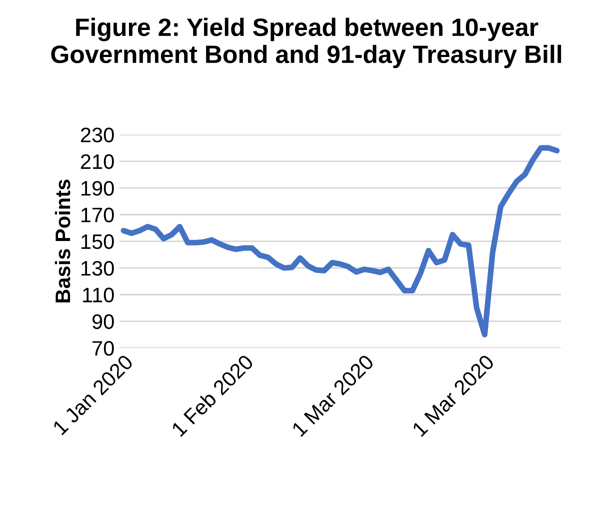 This screenshot has width=613, height=508. I want to click on y-tick-label: 90, so click(103, 322).